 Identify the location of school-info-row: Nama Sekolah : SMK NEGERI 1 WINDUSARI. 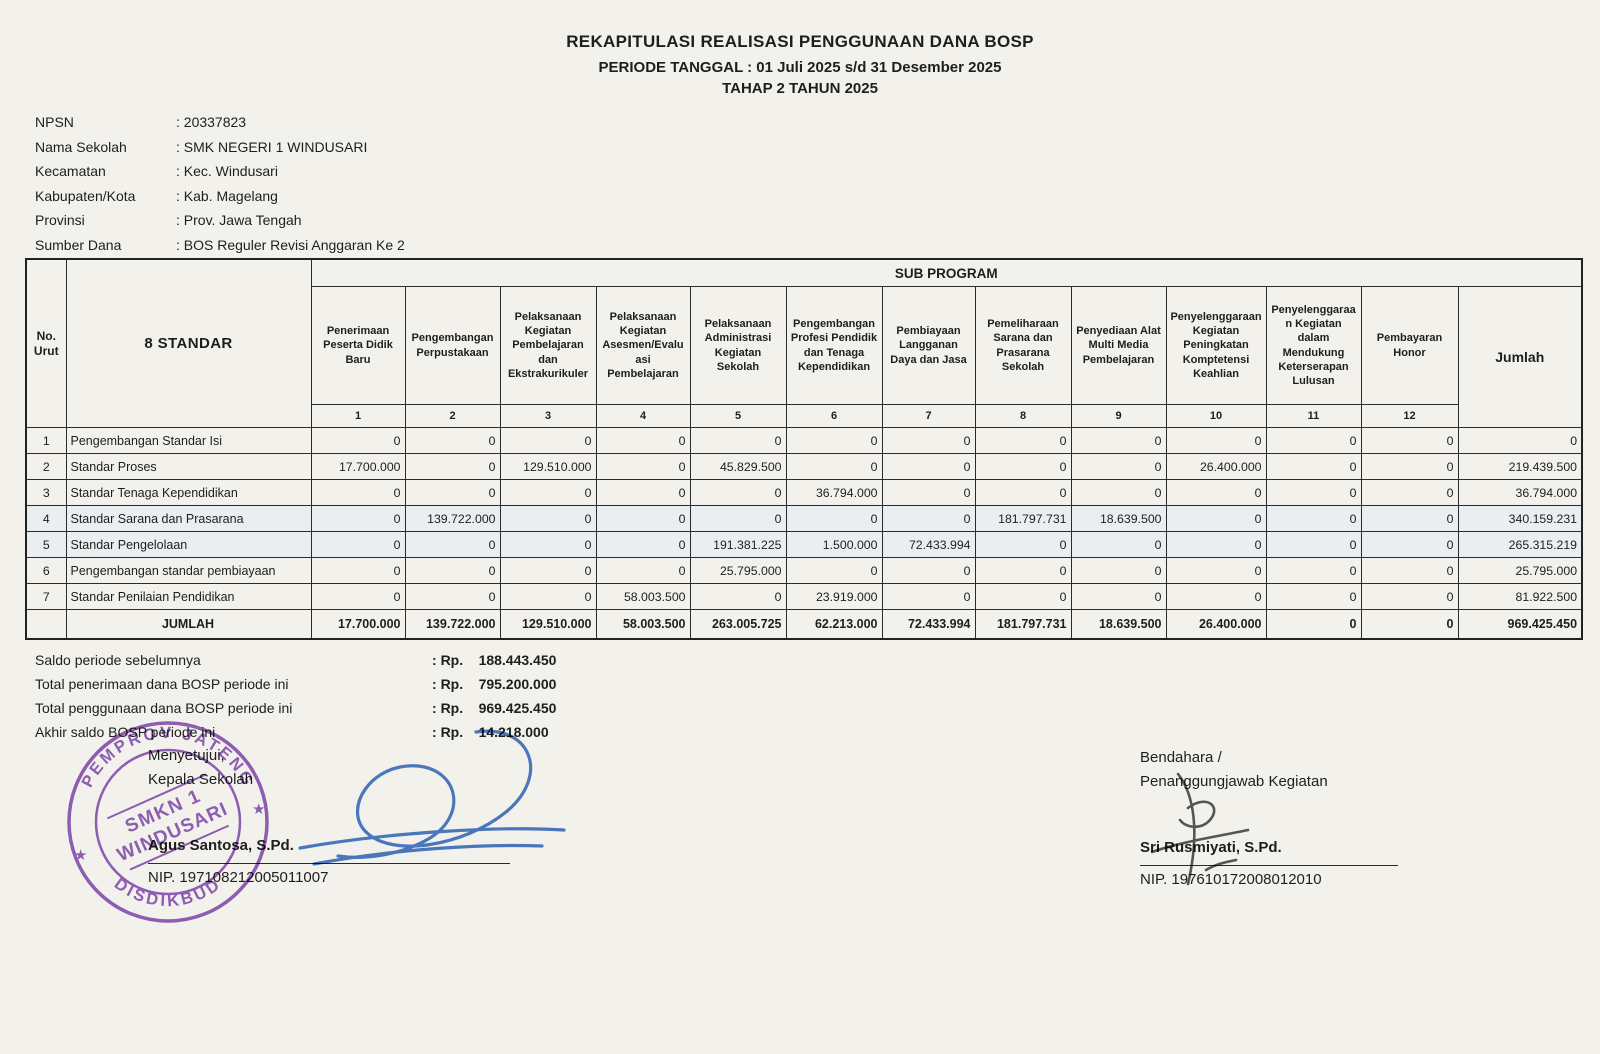
(201, 146).